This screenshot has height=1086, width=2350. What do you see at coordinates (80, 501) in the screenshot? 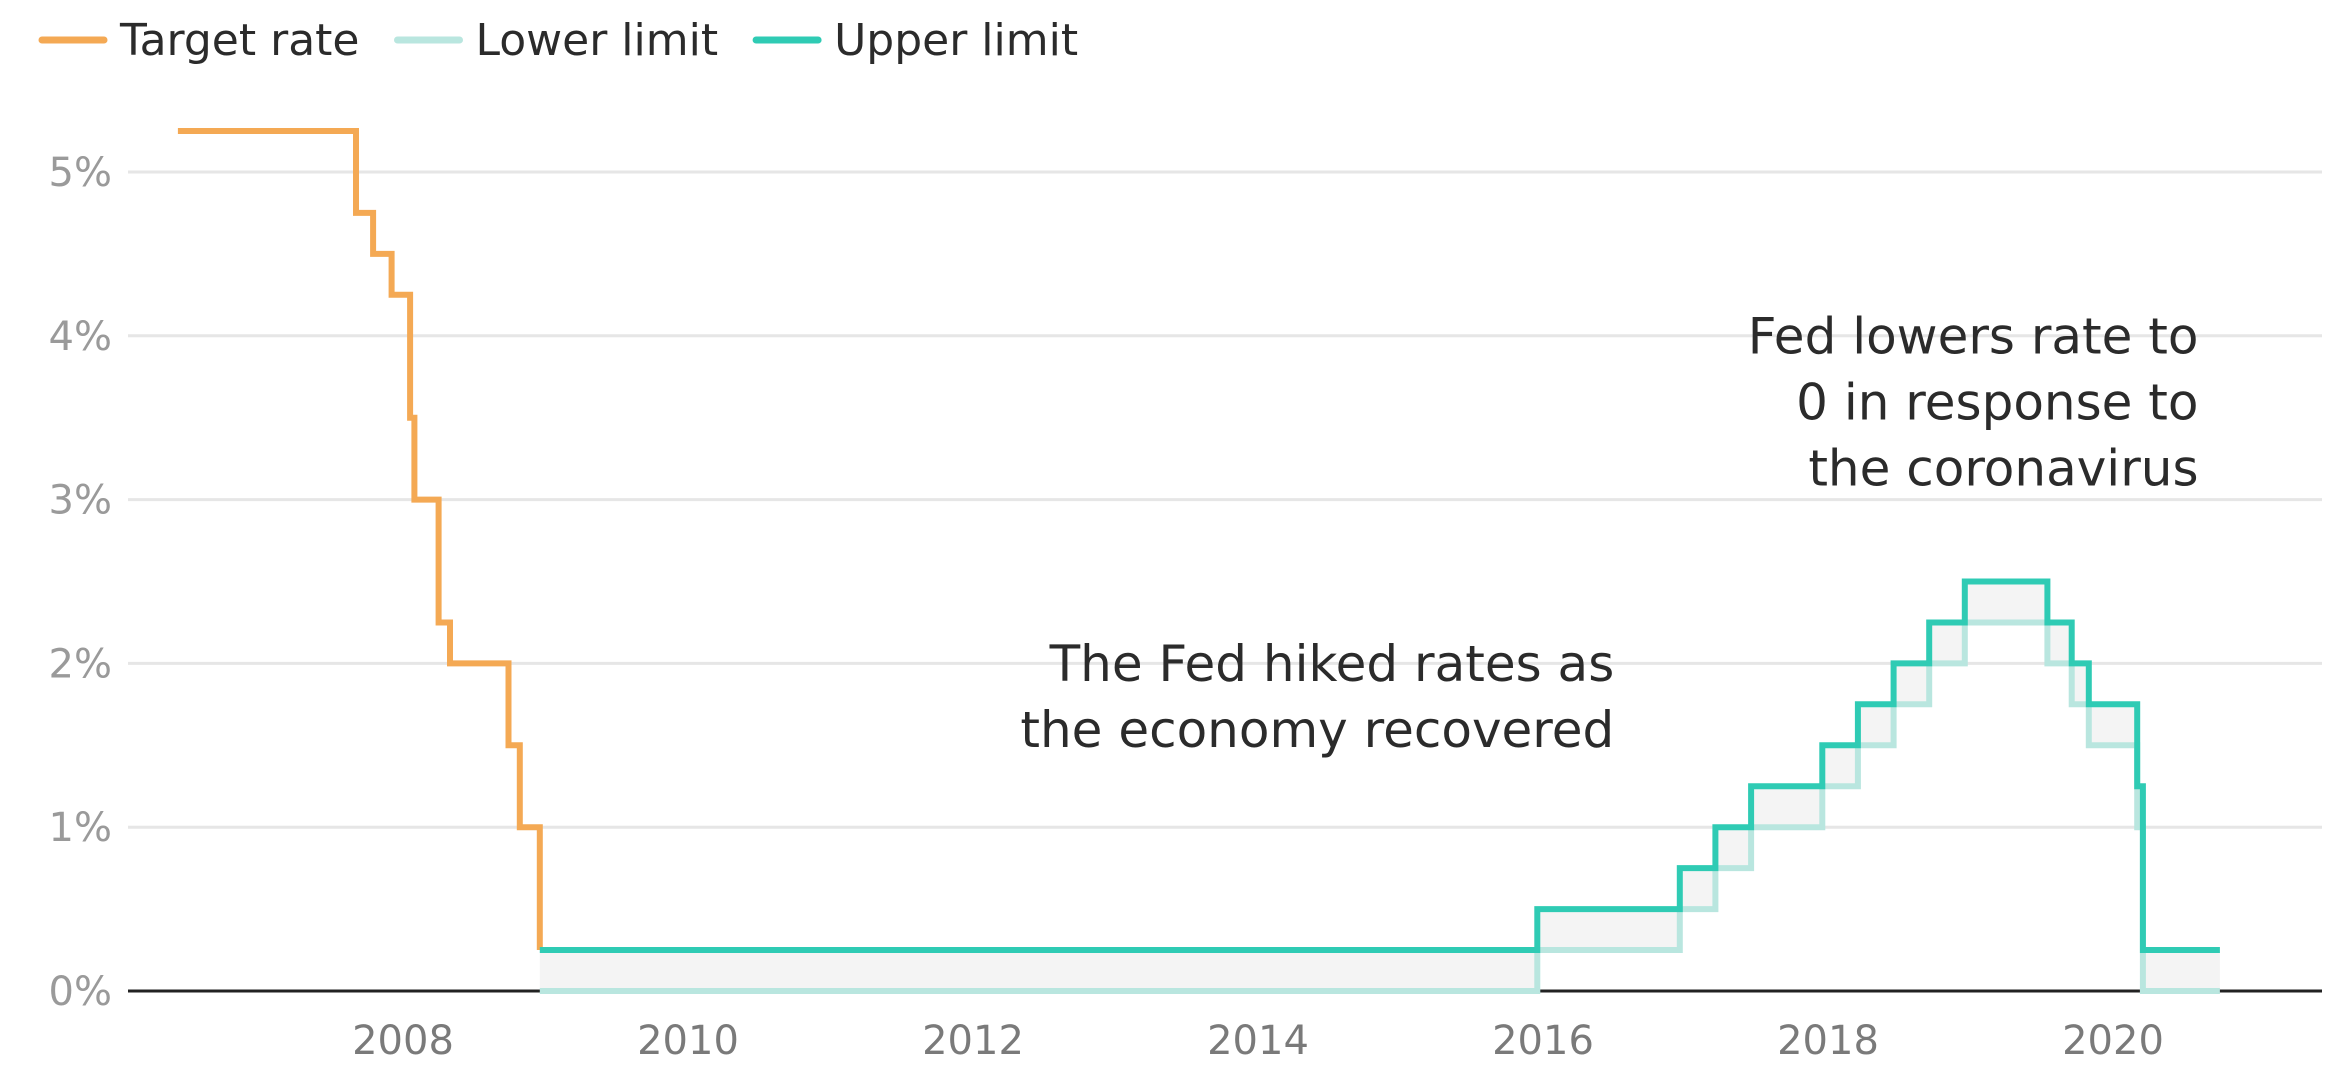
I see `y-tick-label: 3%` at bounding box center [80, 501].